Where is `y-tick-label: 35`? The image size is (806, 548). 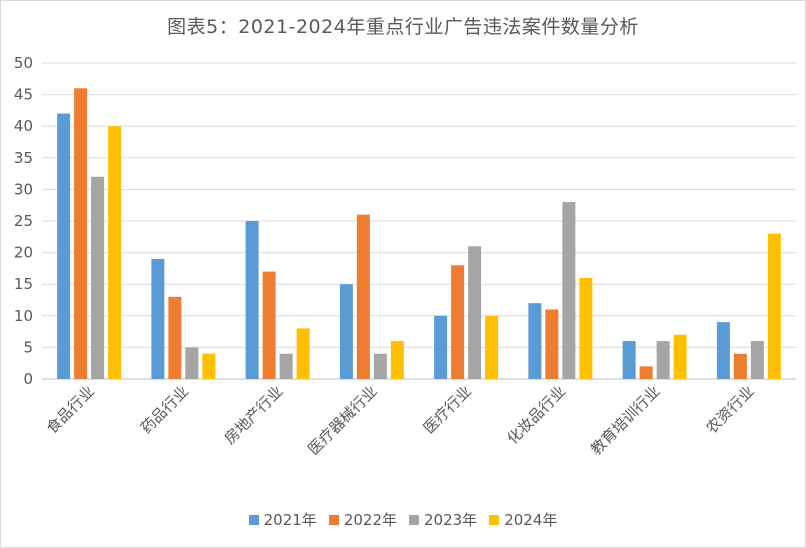
y-tick-label: 35 is located at coordinates (23, 158).